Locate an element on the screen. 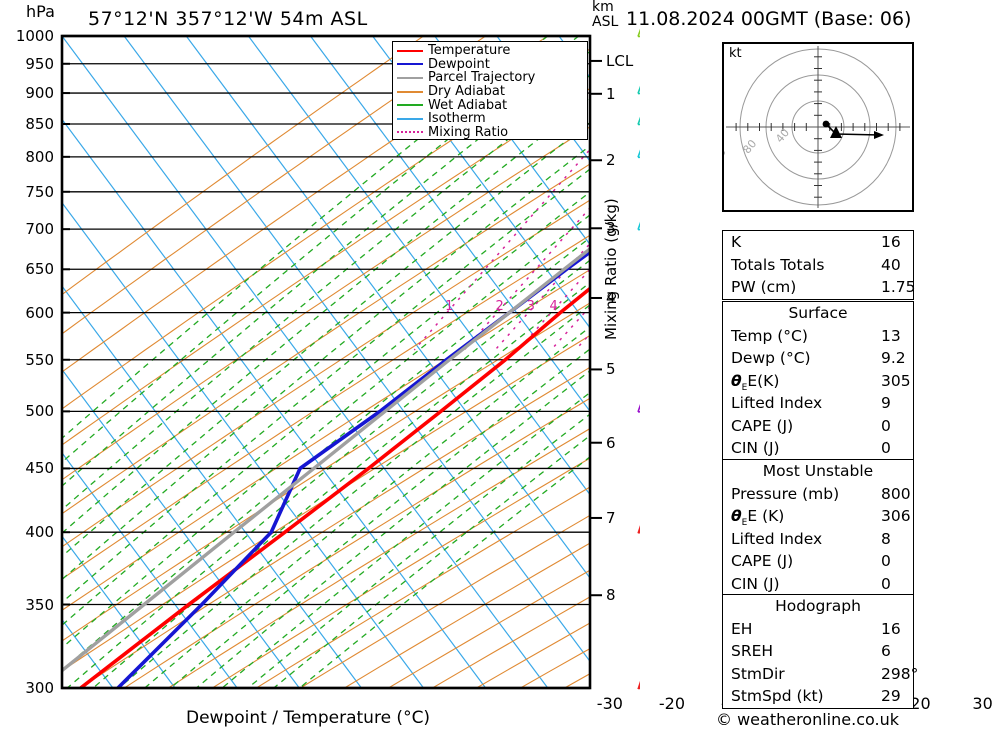  pressure-unit-label: hPa is located at coordinates (40, 11).